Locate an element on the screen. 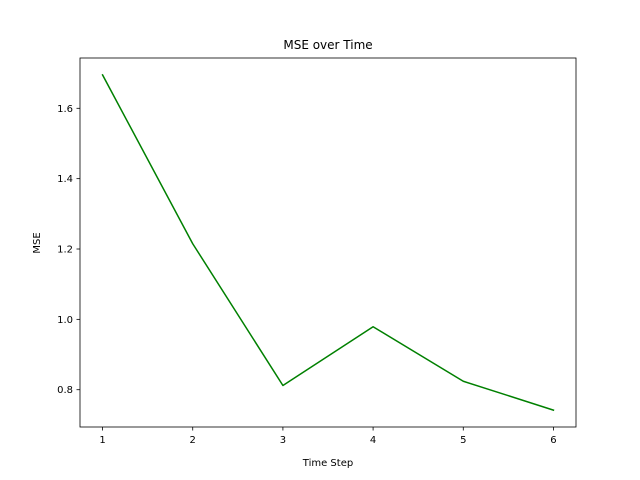  y-tick-label: 1.6 is located at coordinates (65, 109).